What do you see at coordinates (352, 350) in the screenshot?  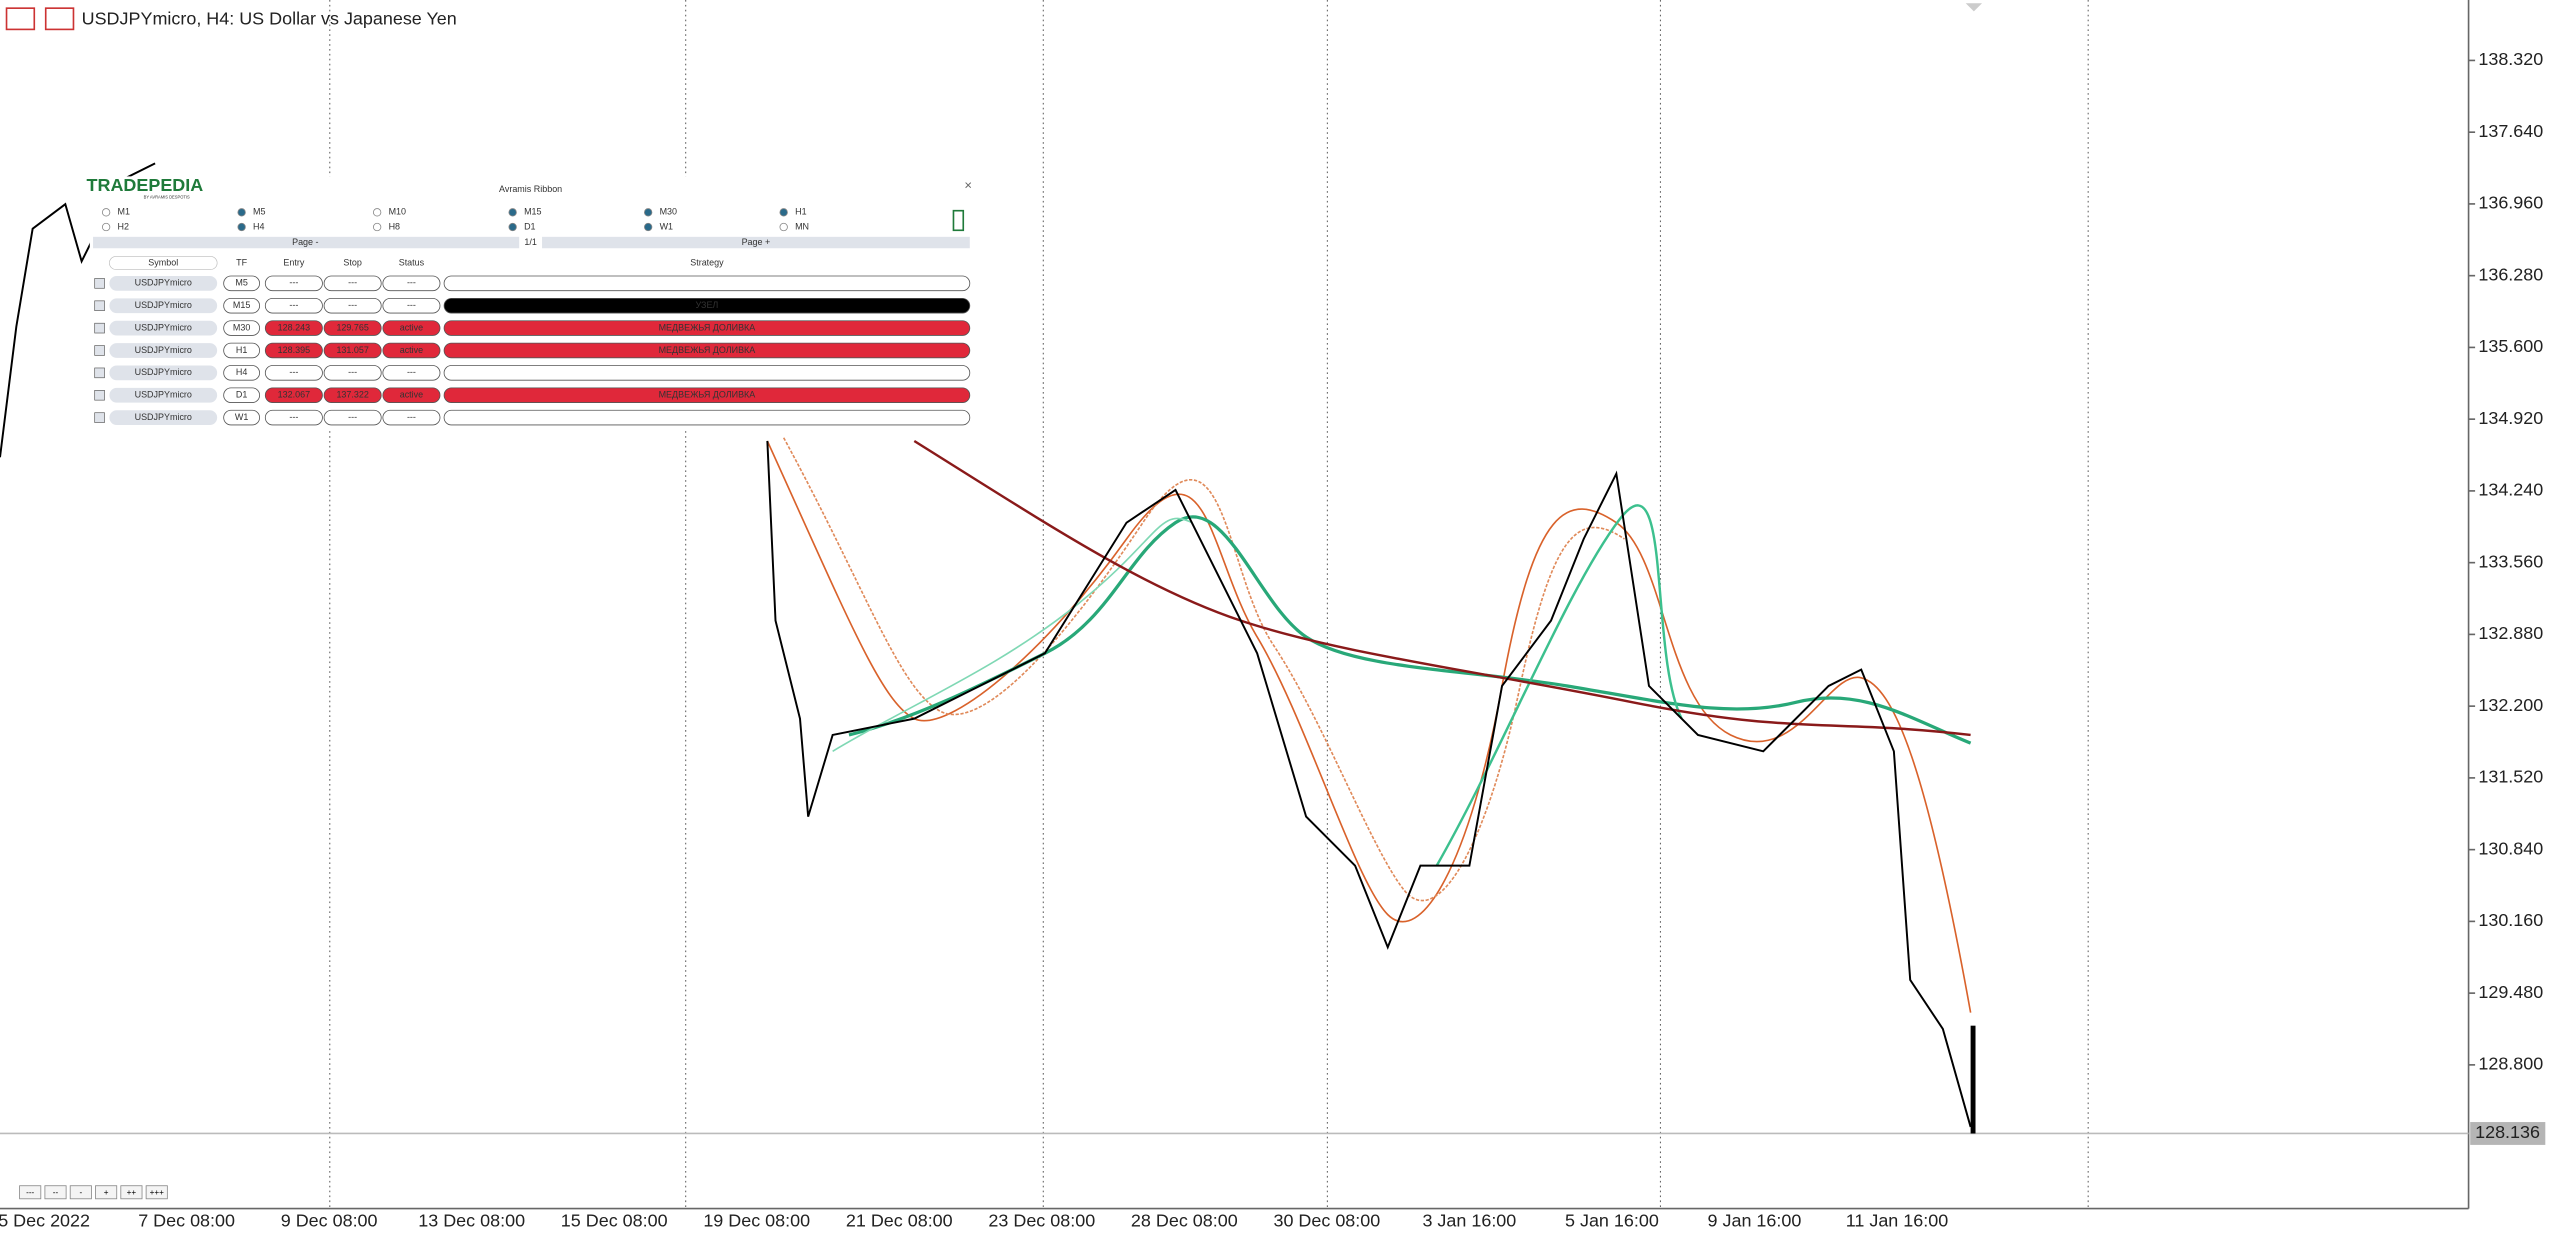 I see `stop-text: 131.057` at bounding box center [352, 350].